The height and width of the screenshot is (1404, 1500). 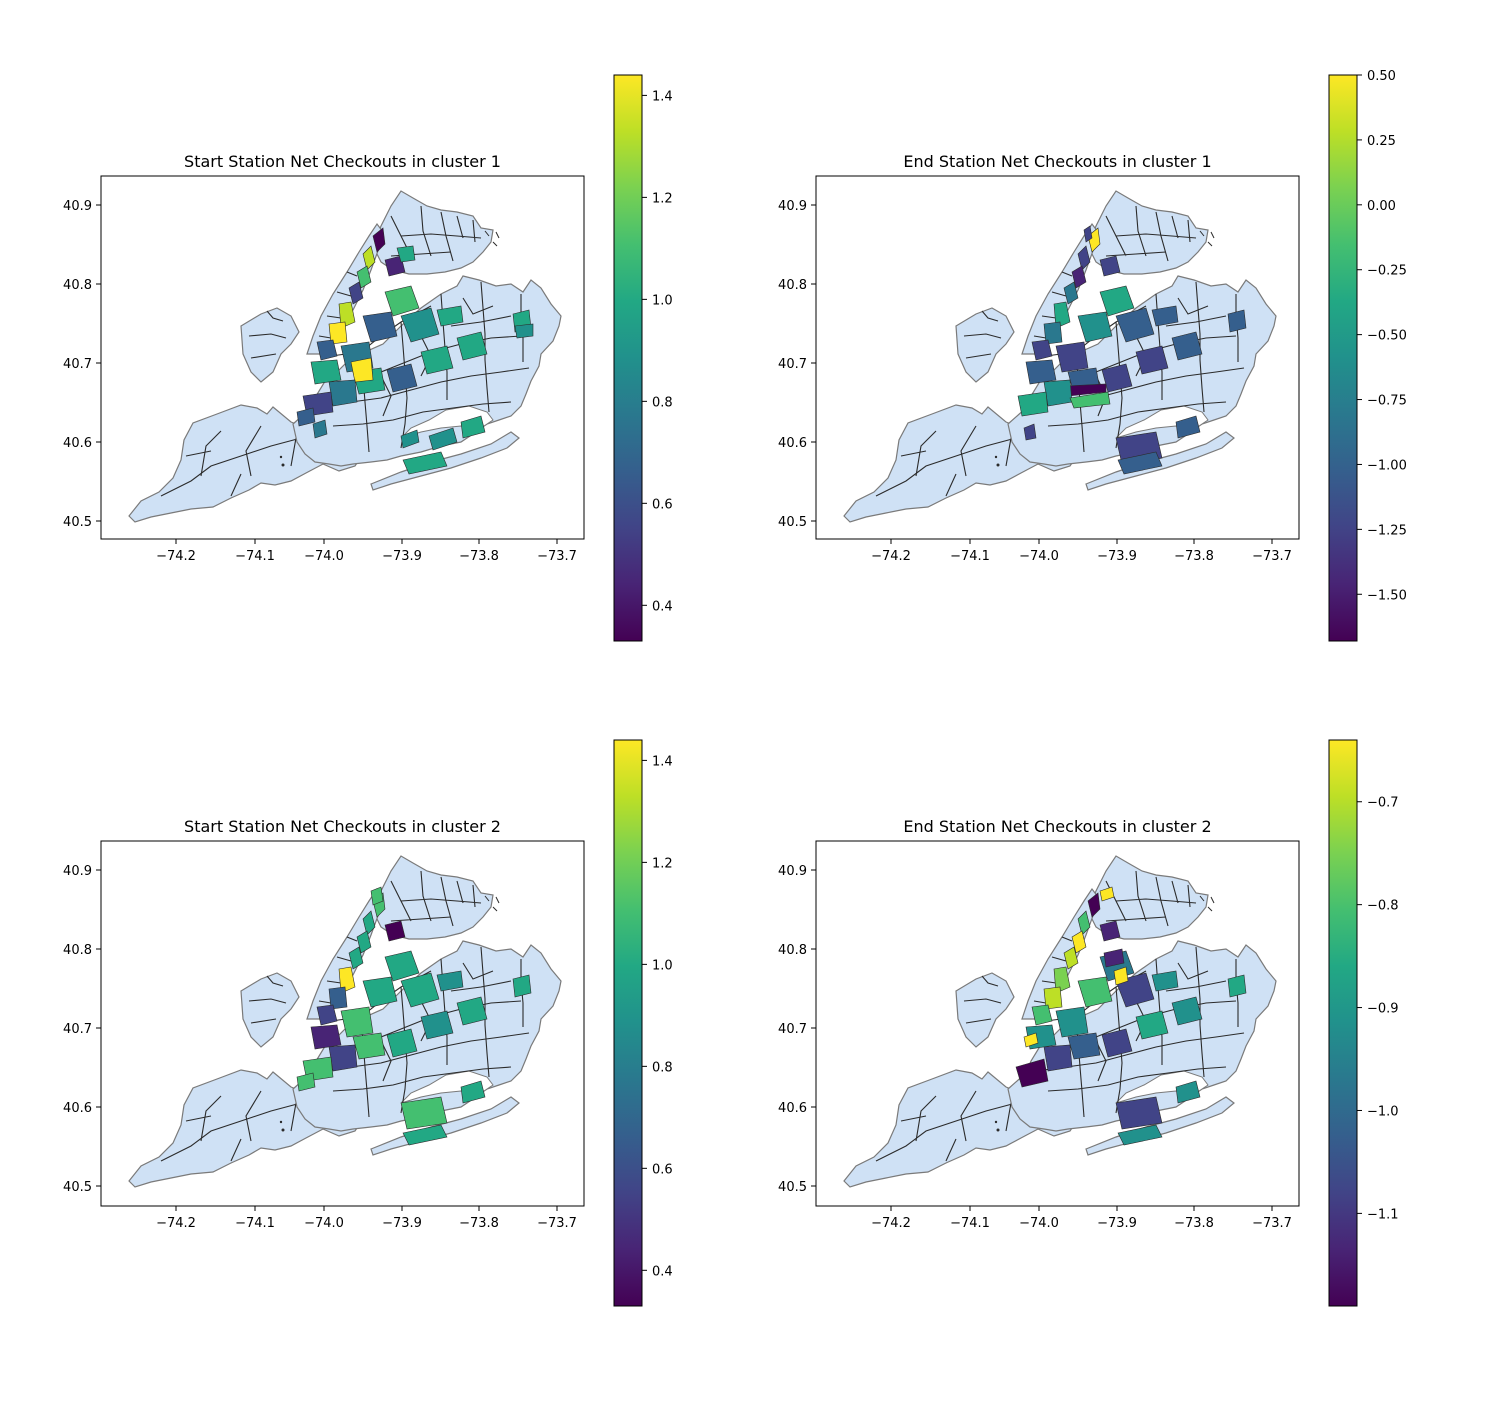 What do you see at coordinates (1381, 206) in the screenshot?
I see `colorbar-tick-label: 0.00` at bounding box center [1381, 206].